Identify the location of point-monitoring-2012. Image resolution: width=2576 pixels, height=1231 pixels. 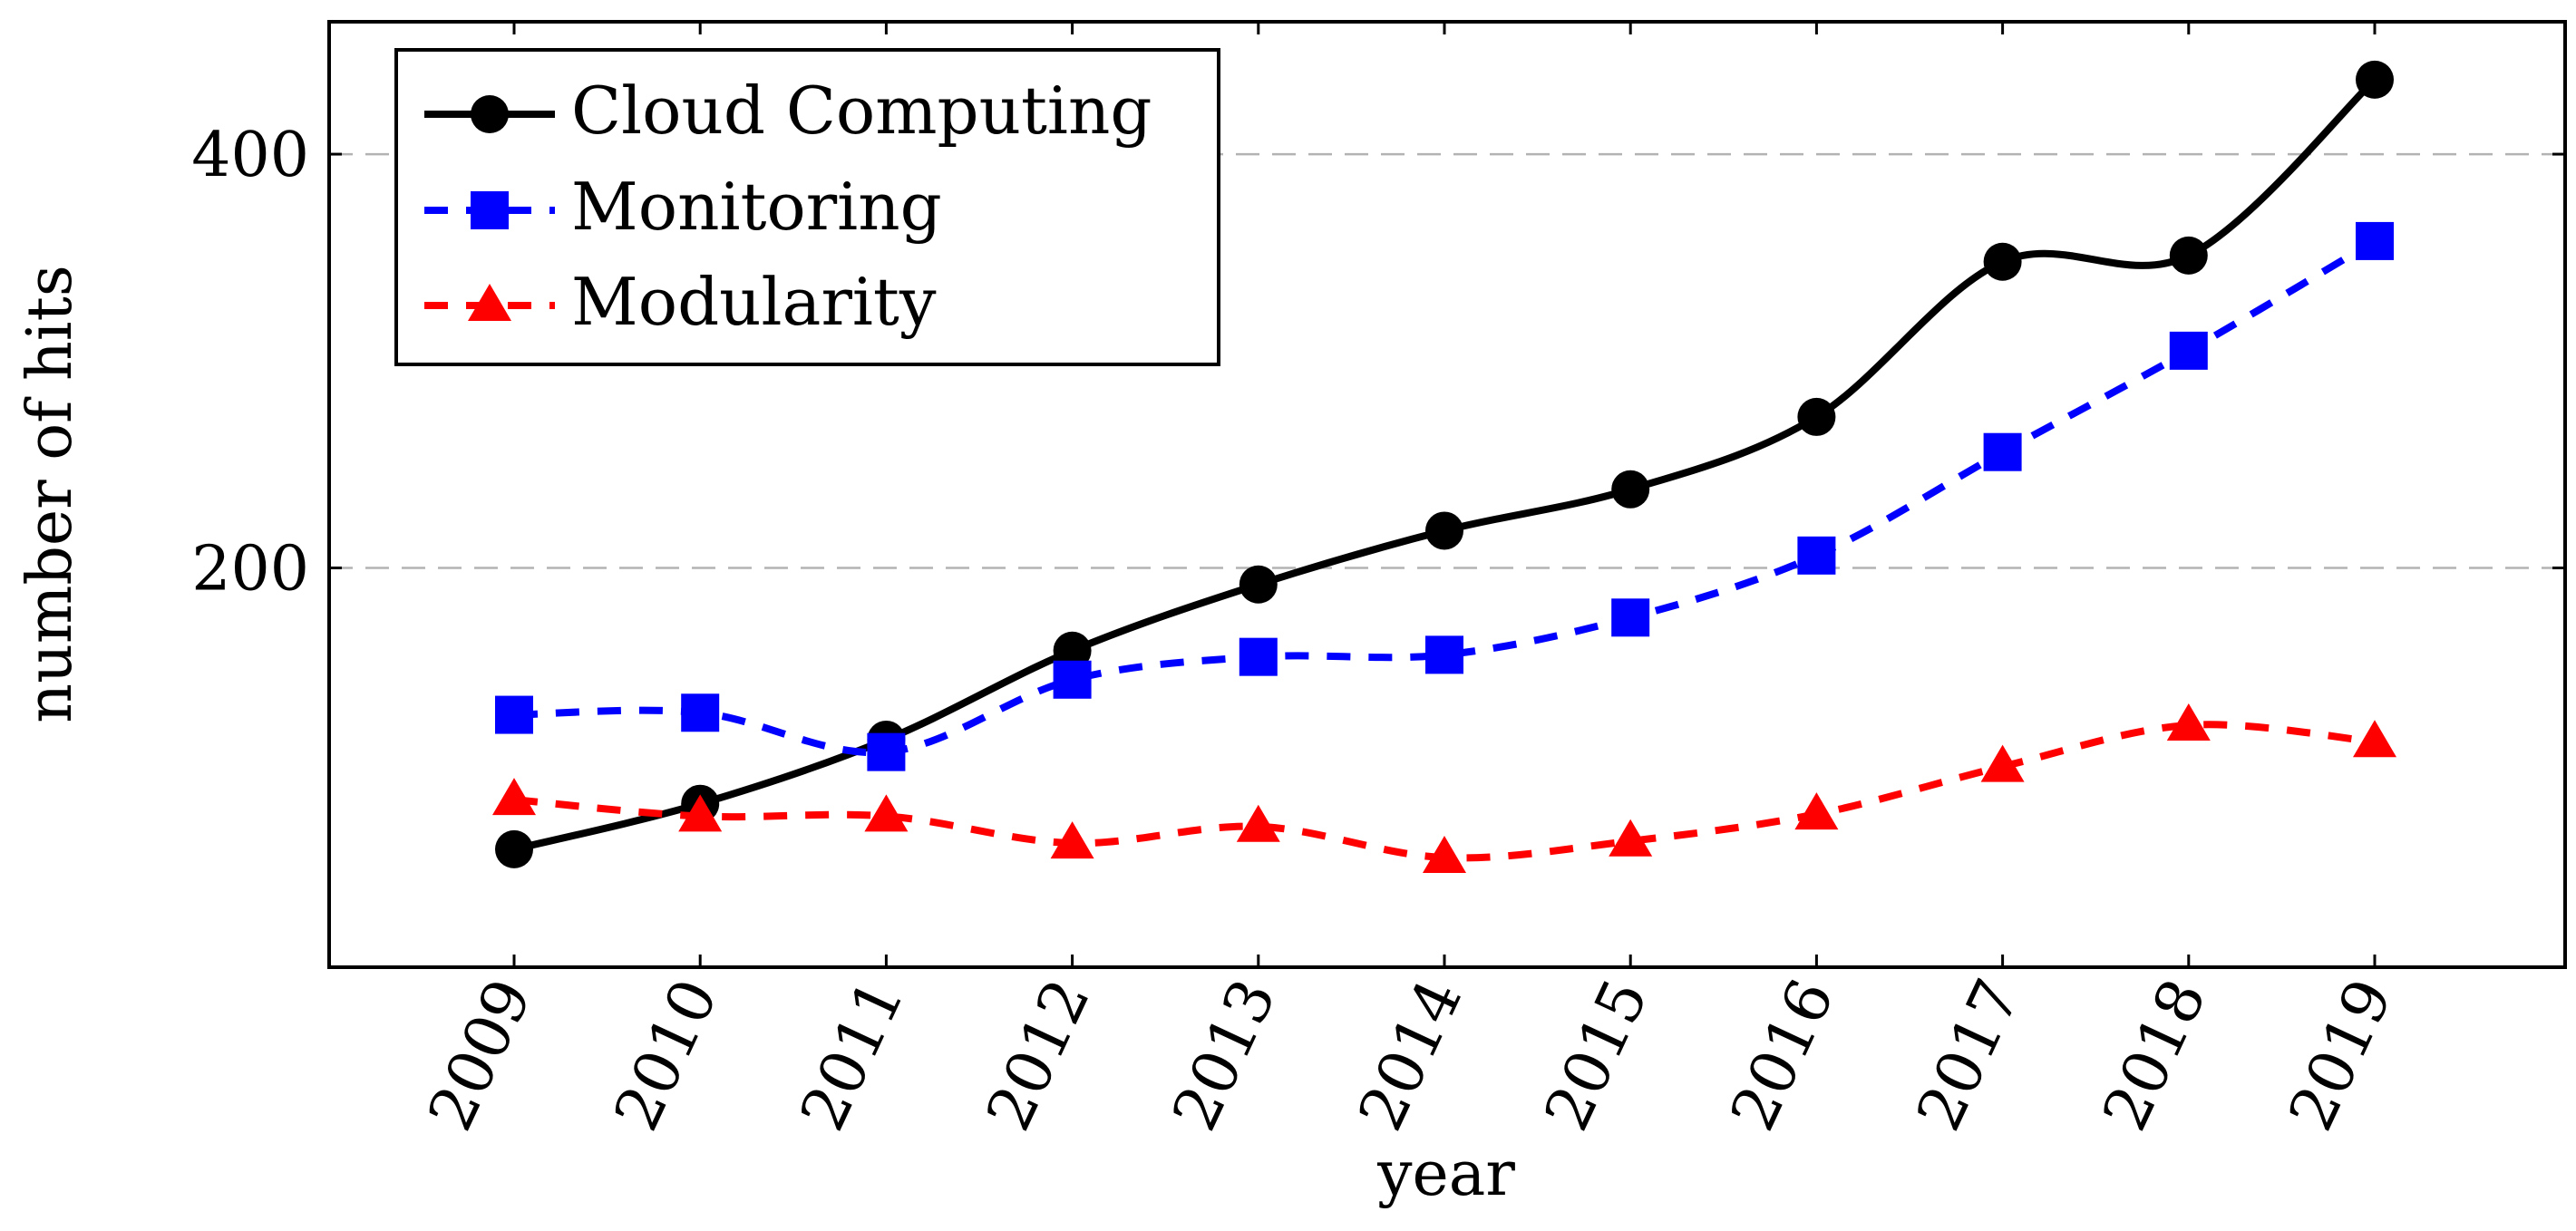
(1072, 679).